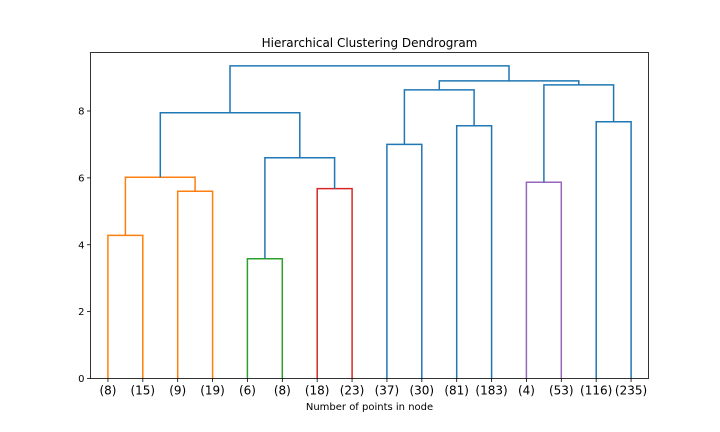 The width and height of the screenshot is (720, 432). What do you see at coordinates (81, 245) in the screenshot?
I see `y-tick-label: 4` at bounding box center [81, 245].